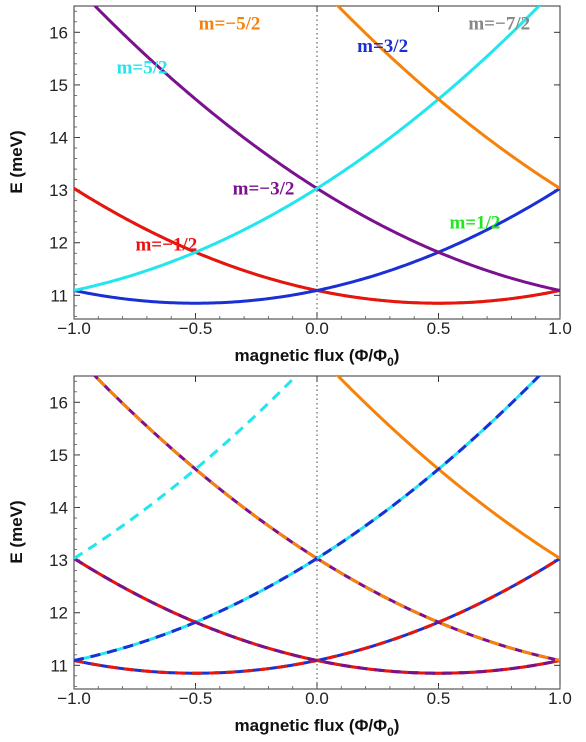 This screenshot has width=586, height=742. What do you see at coordinates (499, 24) in the screenshot?
I see `series-label: m=−7/2` at bounding box center [499, 24].